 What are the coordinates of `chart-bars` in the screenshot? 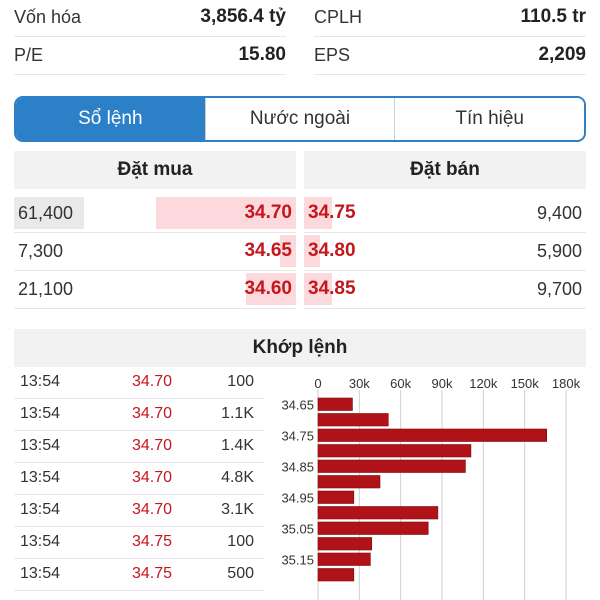 It's located at (432, 489).